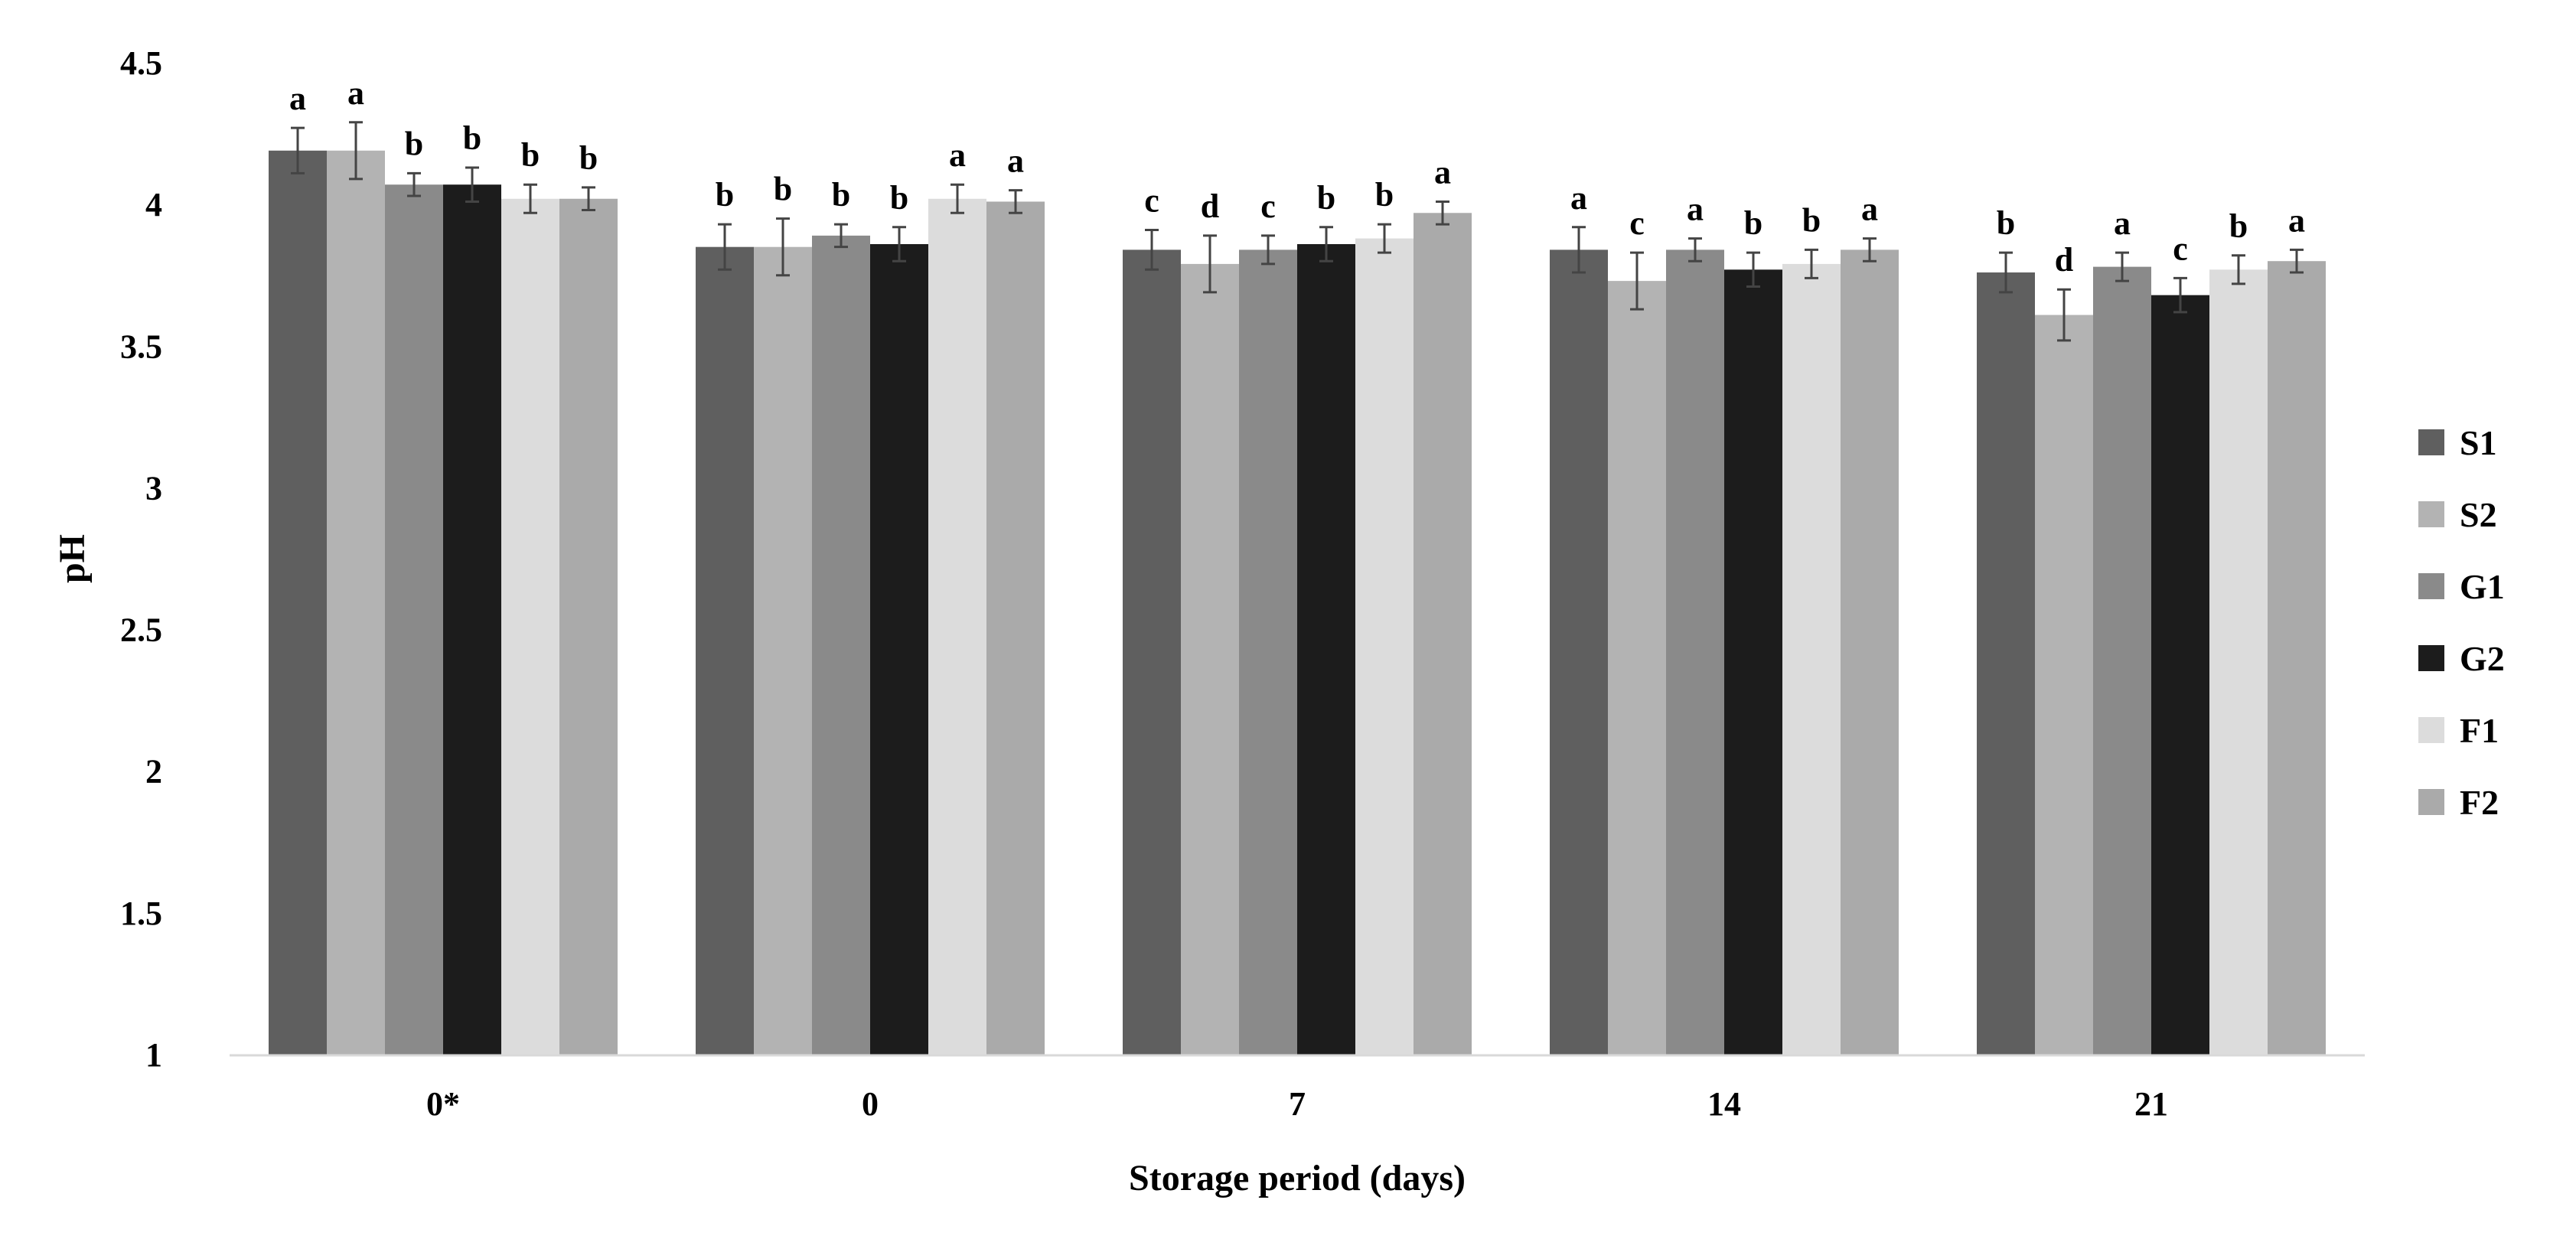 The image size is (2576, 1239). I want to click on y-axis-ticks: 1 1.5 2 2.5 3 3.5 4 4.5, so click(141, 559).